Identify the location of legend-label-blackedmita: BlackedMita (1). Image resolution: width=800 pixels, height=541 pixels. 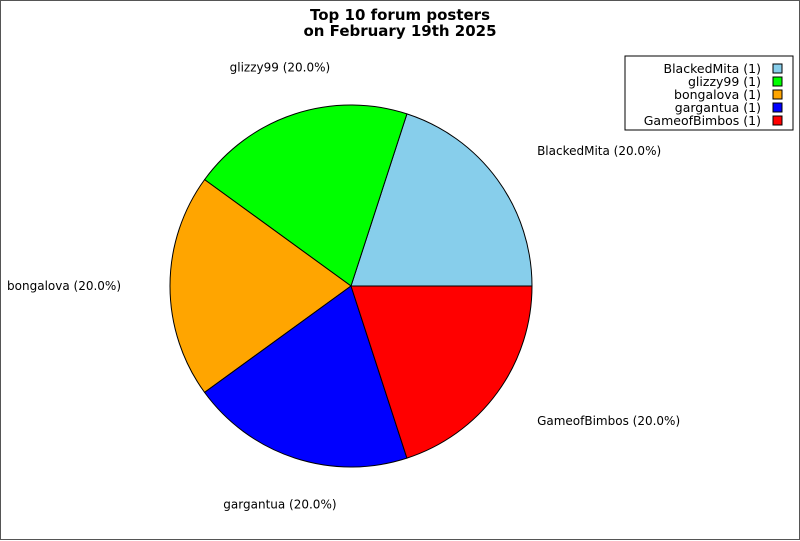
(713, 68).